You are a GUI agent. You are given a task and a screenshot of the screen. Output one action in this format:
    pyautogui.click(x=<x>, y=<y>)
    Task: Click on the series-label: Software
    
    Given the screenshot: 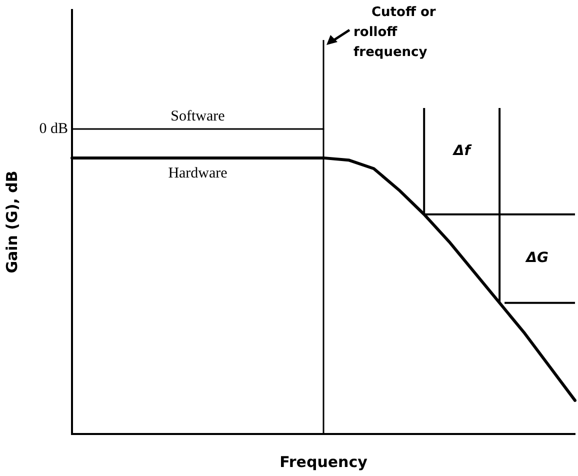 What is the action you would take?
    pyautogui.click(x=198, y=116)
    